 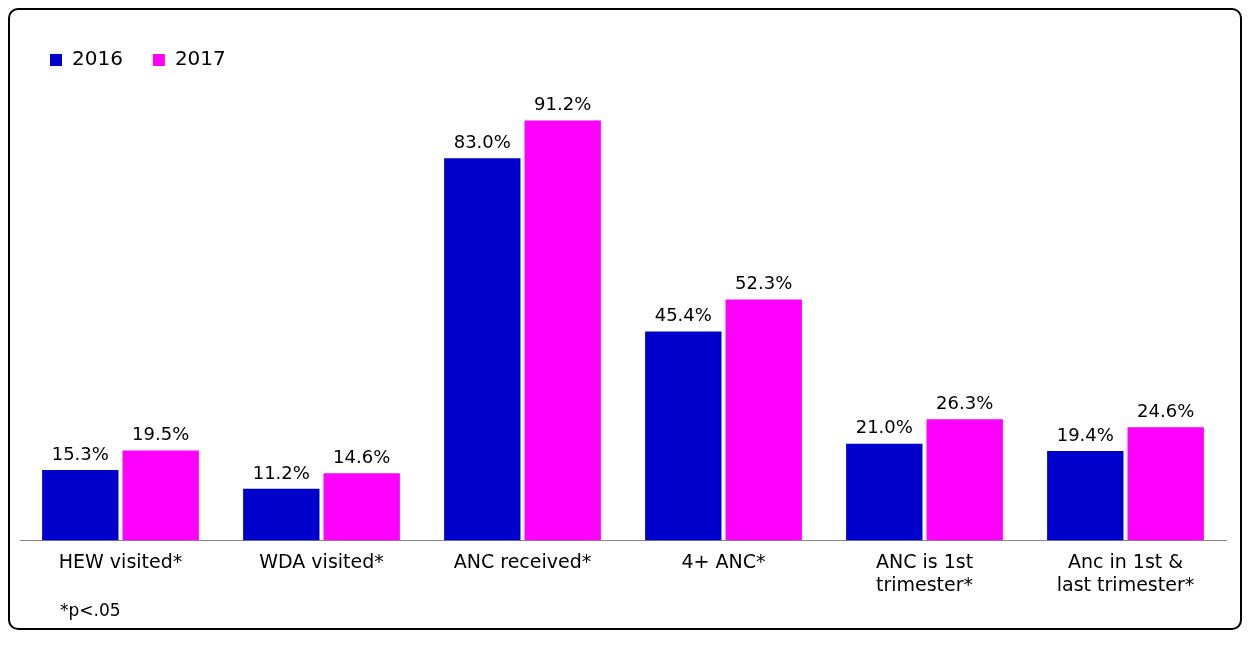 I want to click on data-label: 14.6%, so click(x=362, y=456).